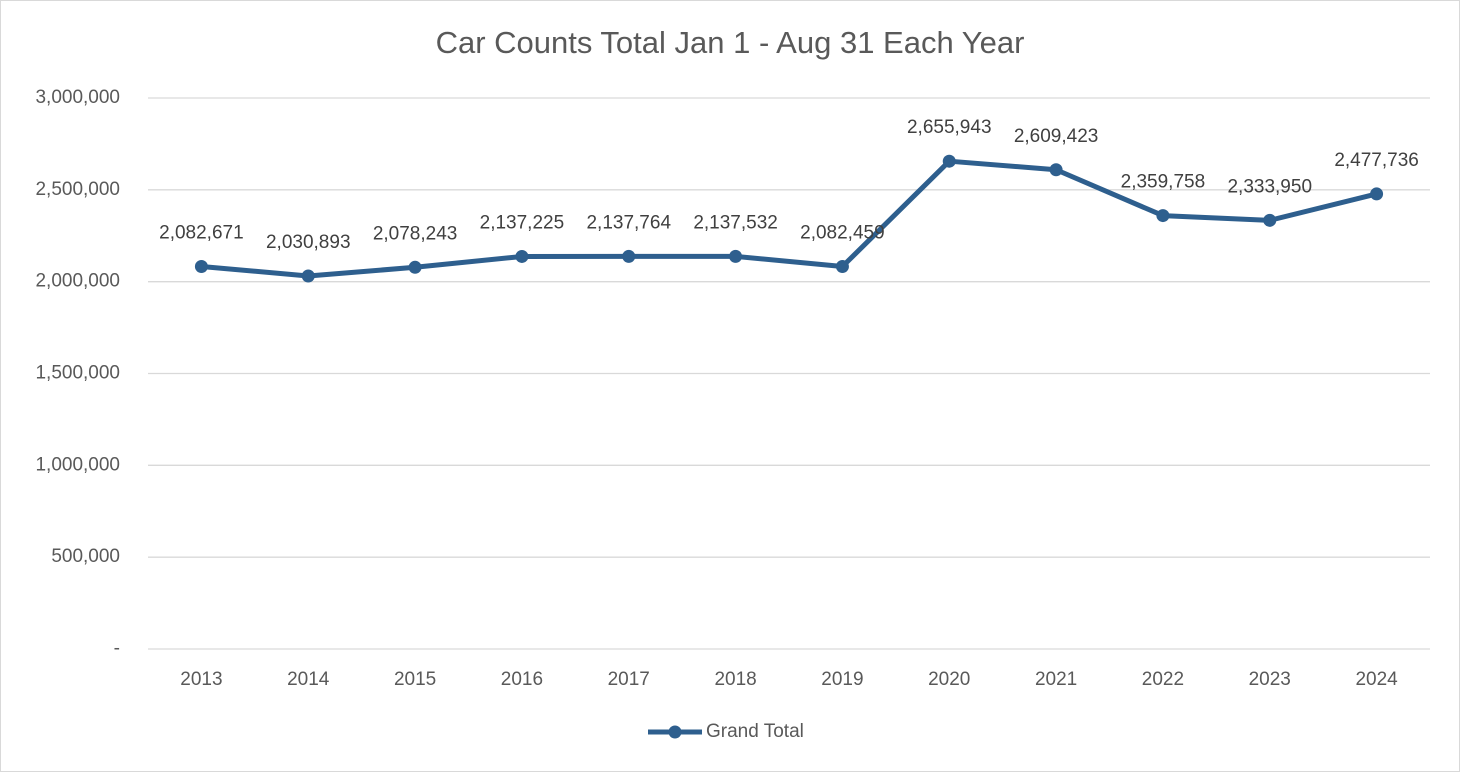 This screenshot has width=1460, height=772. Describe the element at coordinates (842, 679) in the screenshot. I see `x-tick-label: 2019` at that location.